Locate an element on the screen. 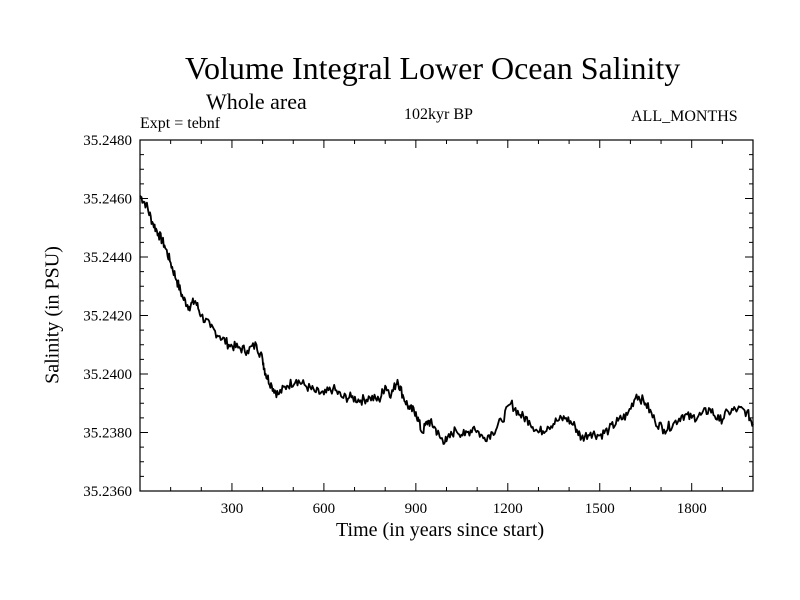  chart-title: Volume Integral Lower Ocean Salinity is located at coordinates (433, 68).